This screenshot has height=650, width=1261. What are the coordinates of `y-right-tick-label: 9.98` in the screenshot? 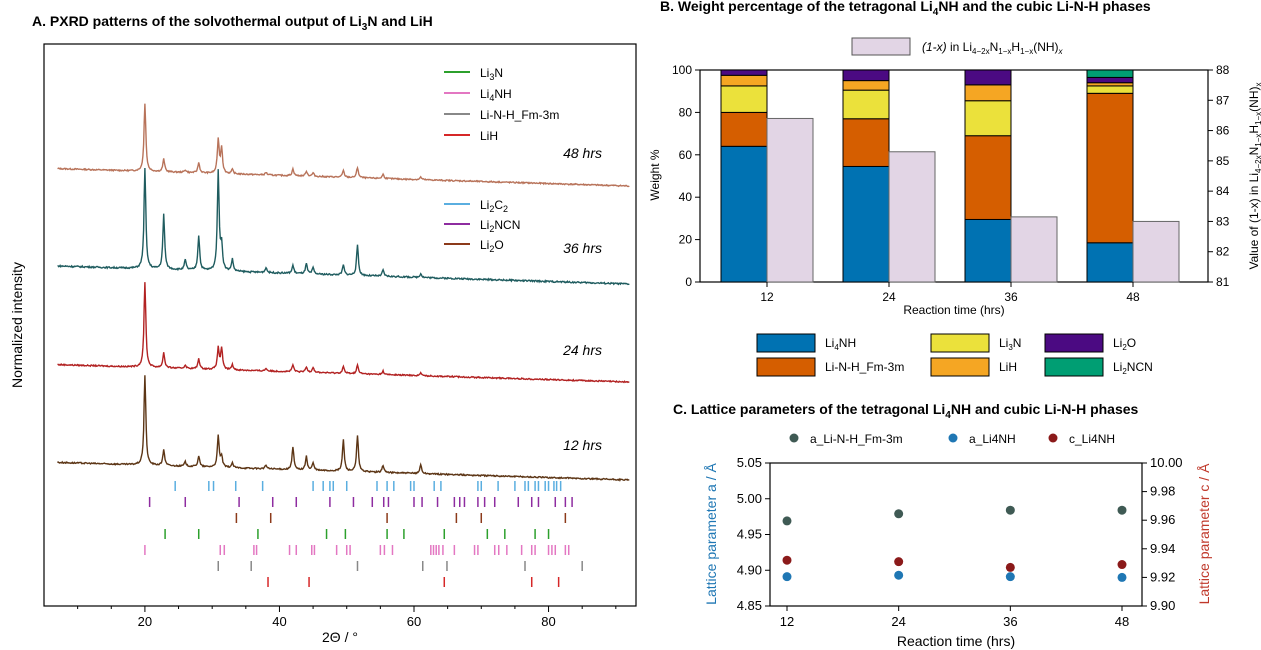 It's located at (1162, 491).